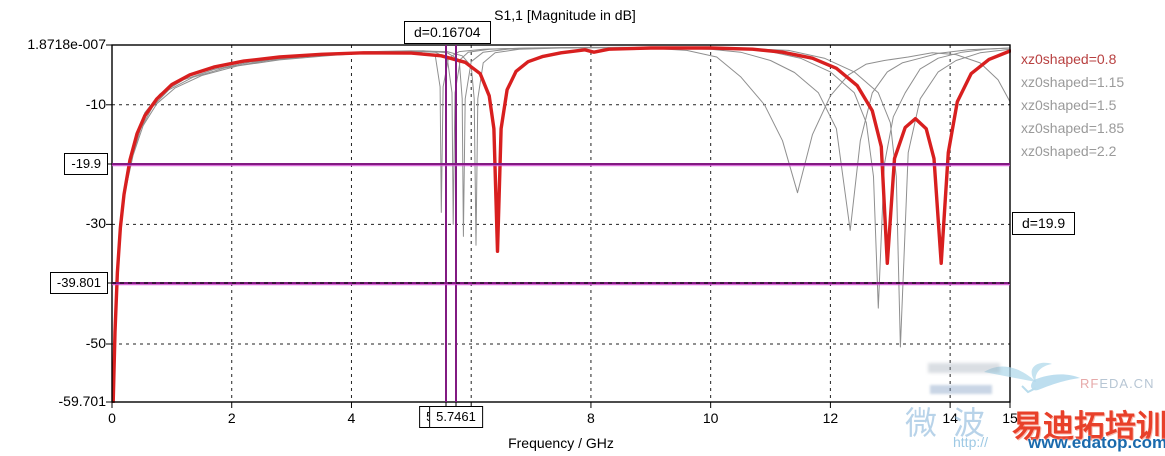 This screenshot has width=1165, height=456. What do you see at coordinates (66, 44) in the screenshot?
I see `y-tick-label: 1.8718e-007` at bounding box center [66, 44].